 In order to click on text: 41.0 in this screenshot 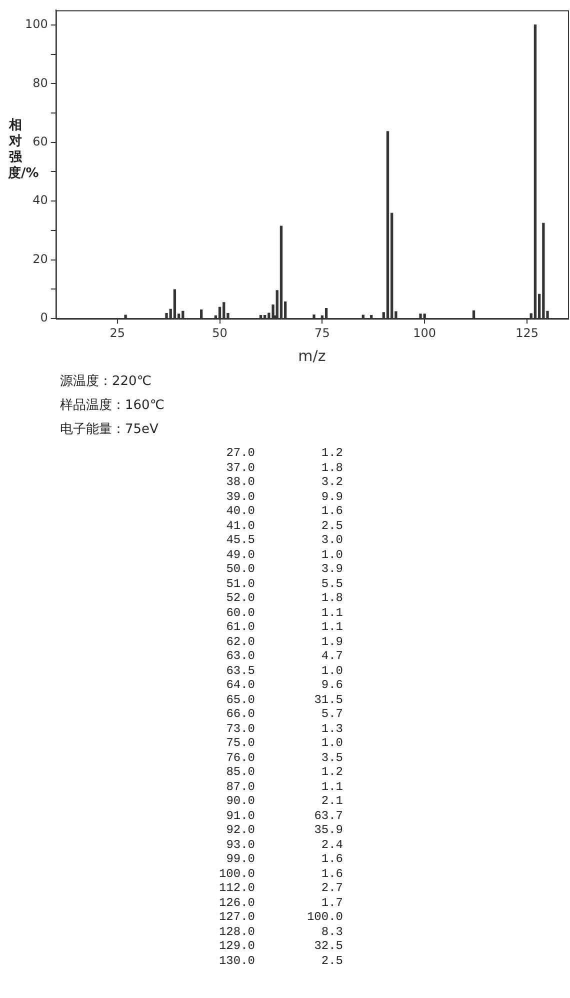, I will do `click(240, 525)`.